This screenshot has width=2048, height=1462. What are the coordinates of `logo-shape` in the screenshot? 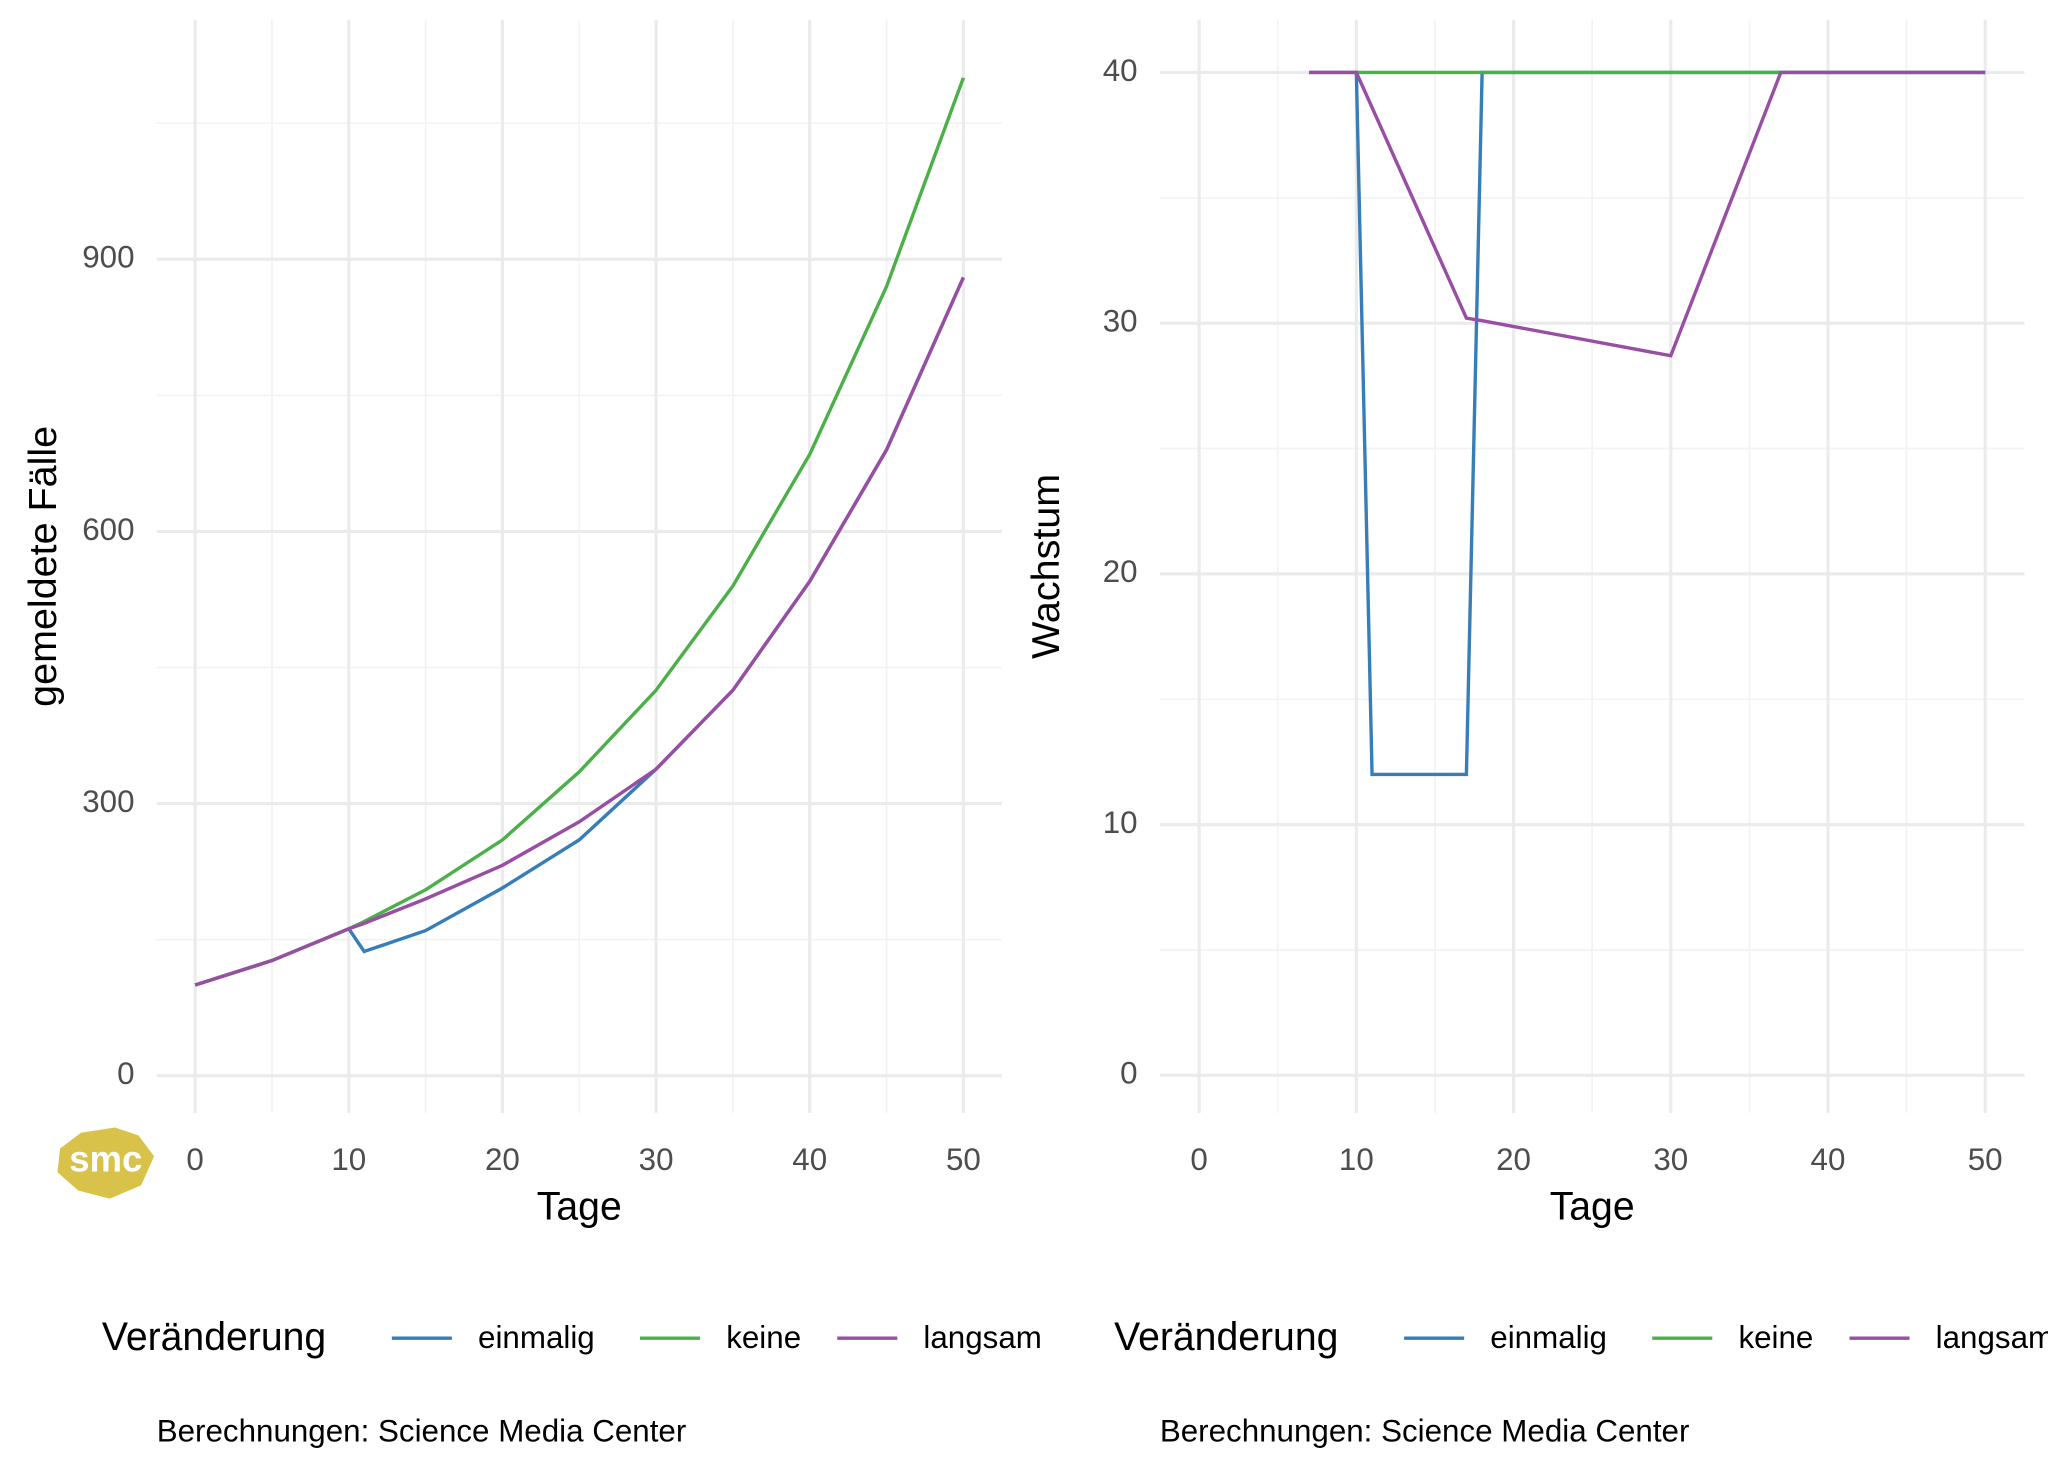 It's located at (106, 1163).